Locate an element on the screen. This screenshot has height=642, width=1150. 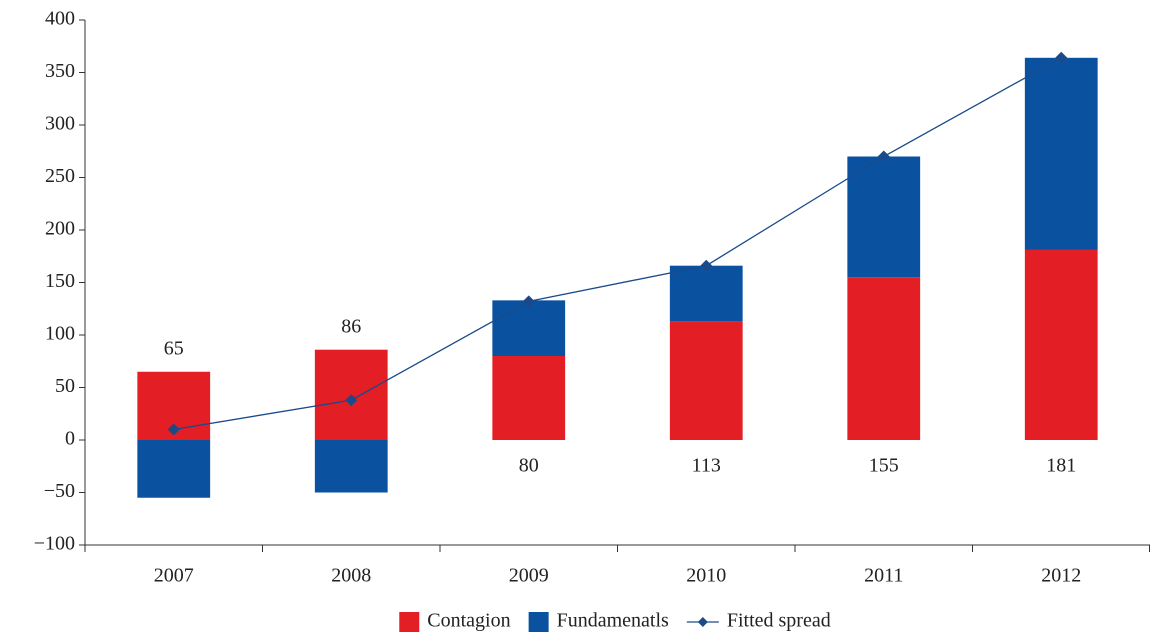
data-label: 86 is located at coordinates (351, 326).